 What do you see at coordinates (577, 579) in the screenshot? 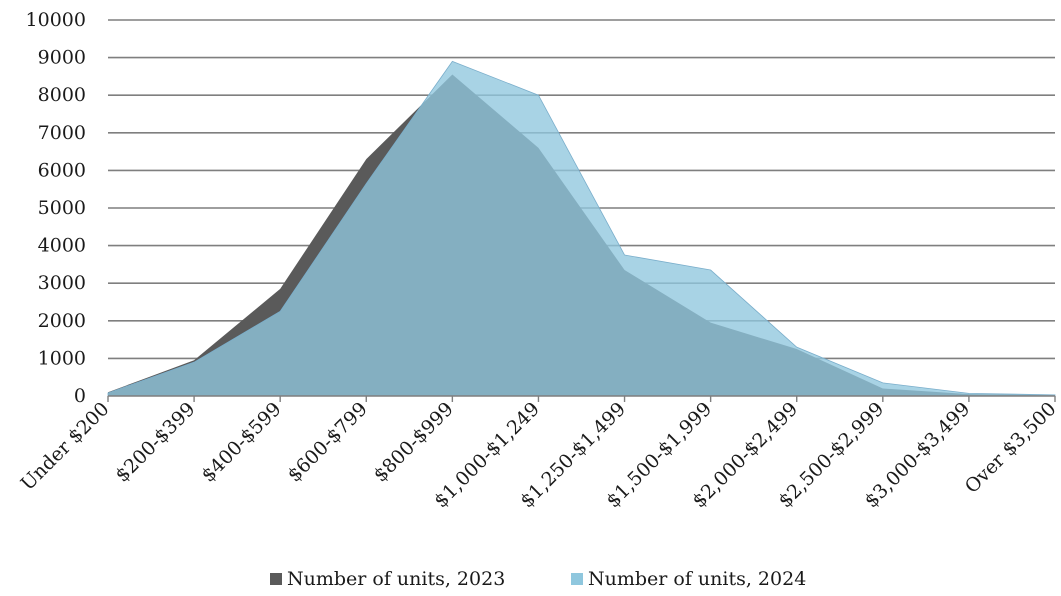
I see `legend-swatch-2024` at bounding box center [577, 579].